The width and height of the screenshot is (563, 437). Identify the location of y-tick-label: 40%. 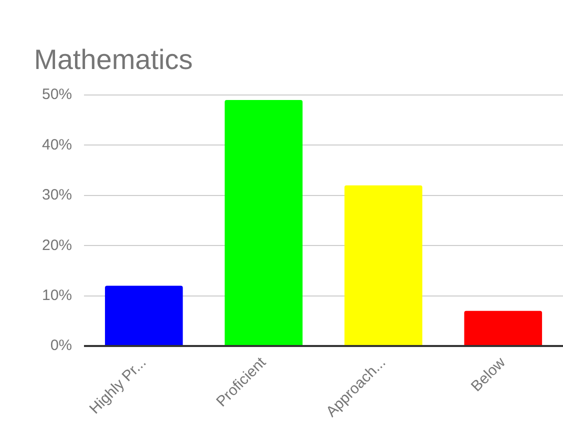
(57, 145).